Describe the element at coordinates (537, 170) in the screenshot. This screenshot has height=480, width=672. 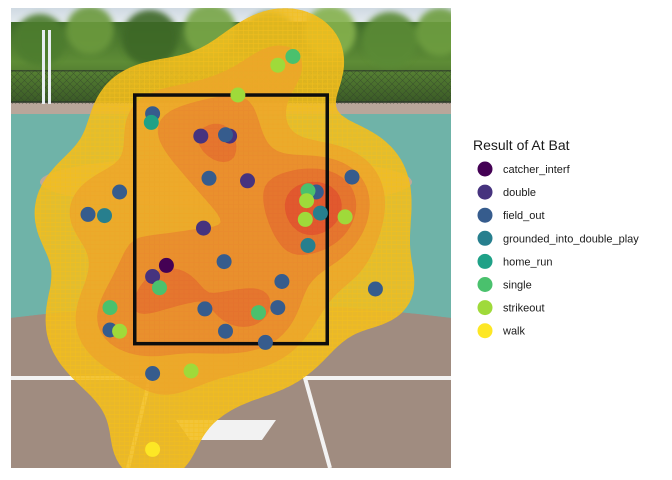
I see `legend-label-catcher_interf: catcher_interf` at that location.